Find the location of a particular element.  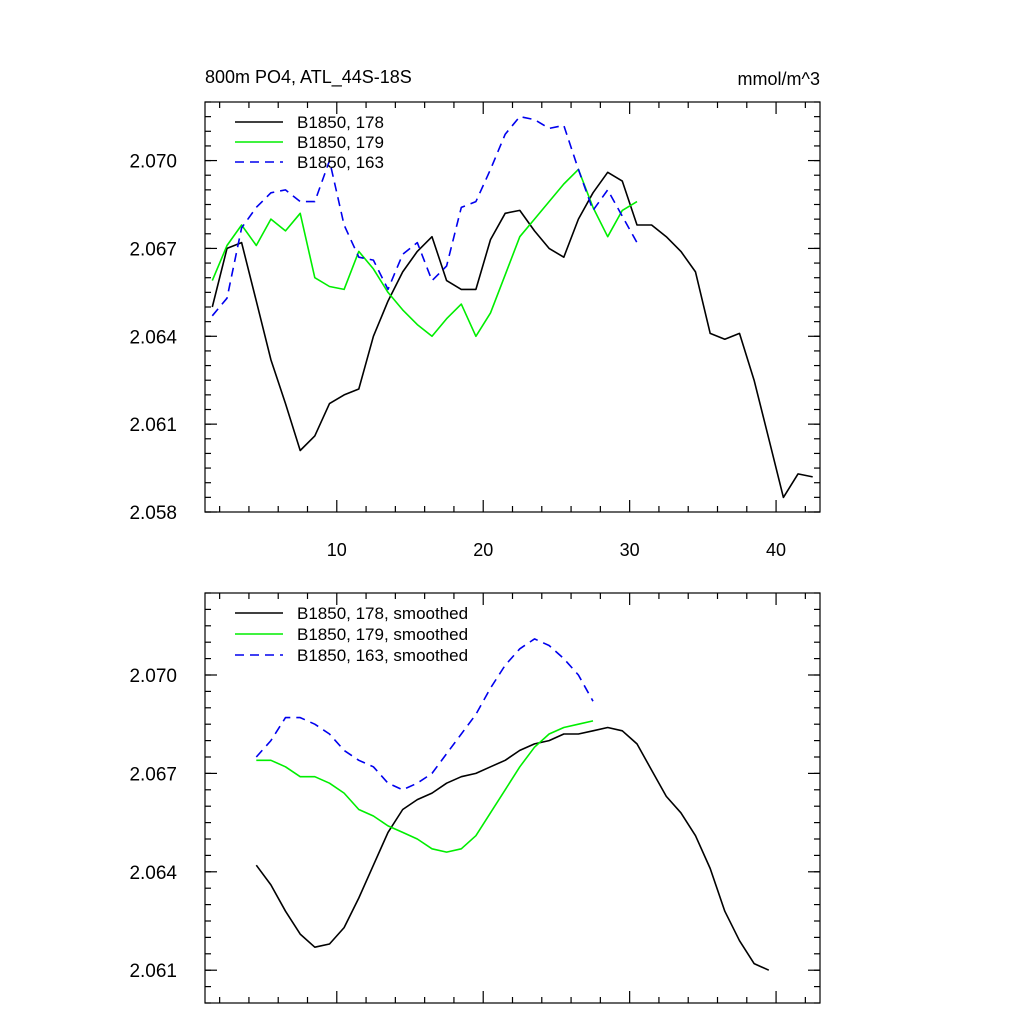

x-tick-label: 20 is located at coordinates (483, 550).